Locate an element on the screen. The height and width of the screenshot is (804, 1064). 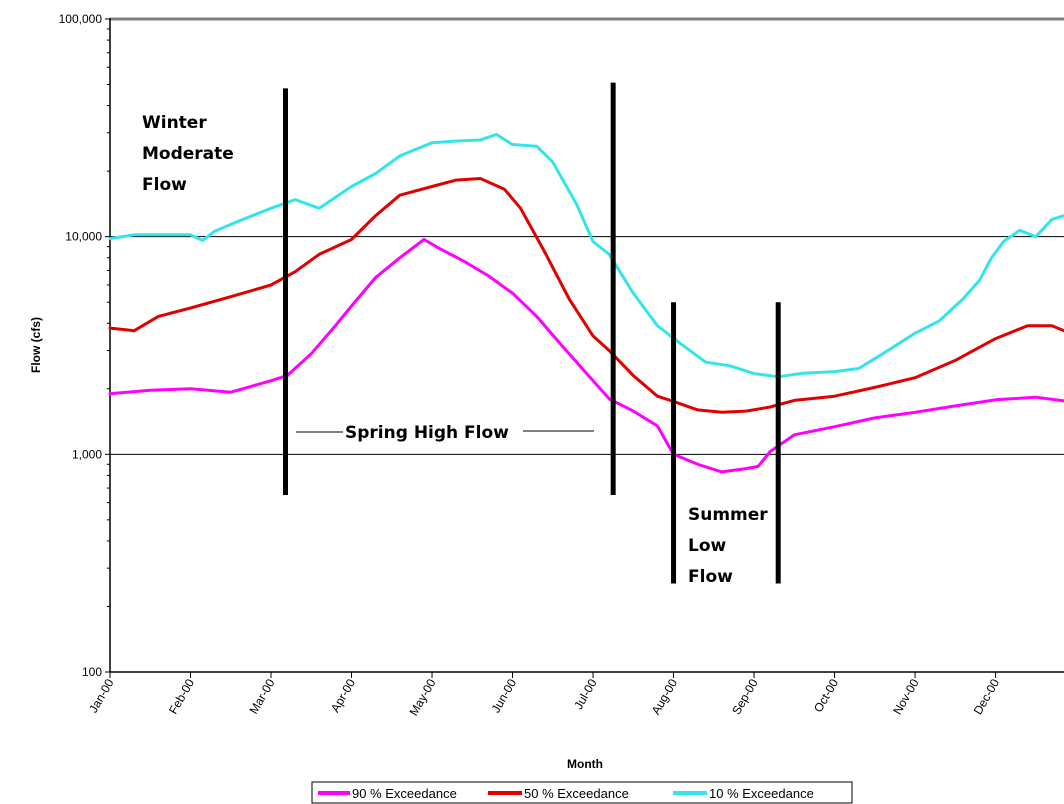
x-tick-label: Nov-00 is located at coordinates (906, 696).